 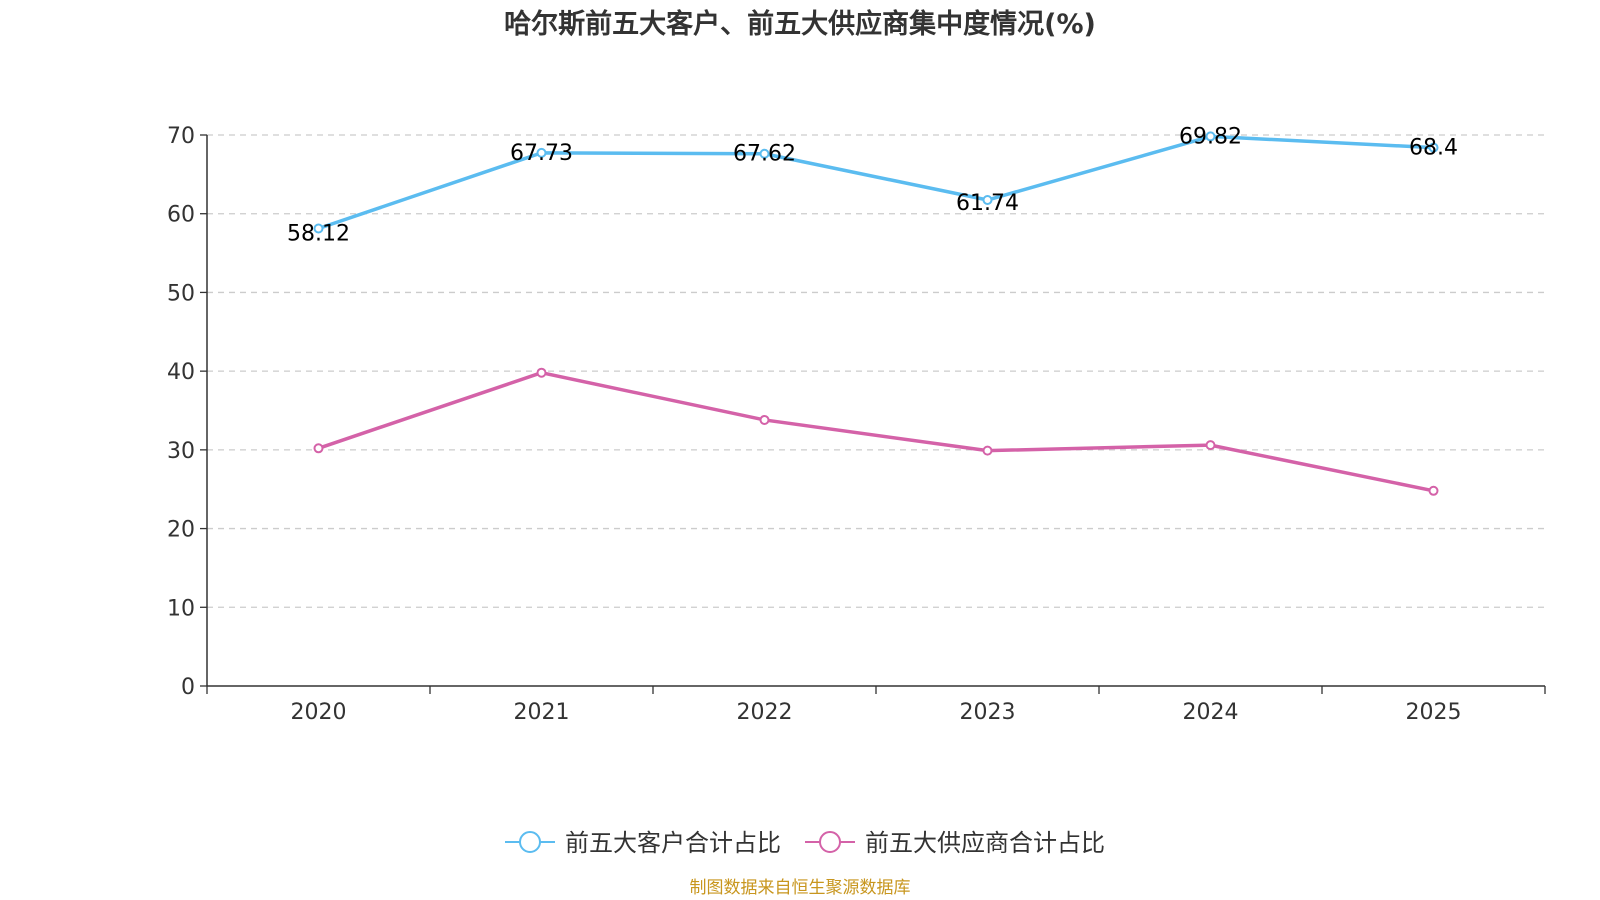 I want to click on data-label: 67.73, so click(x=541, y=153).